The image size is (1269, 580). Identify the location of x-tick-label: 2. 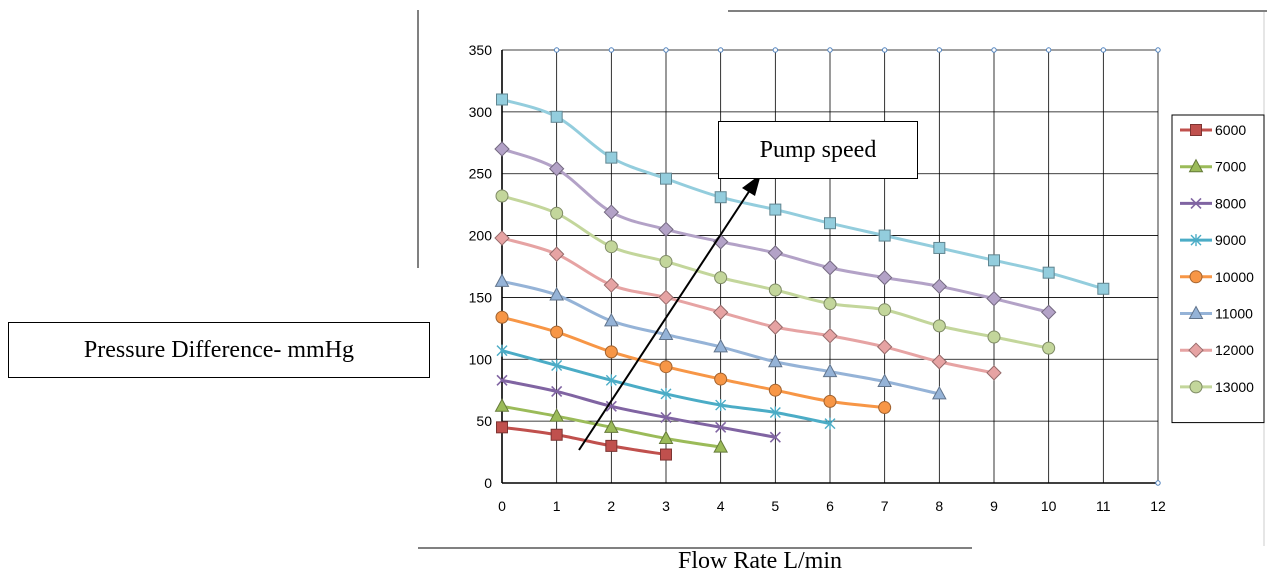
(611, 506).